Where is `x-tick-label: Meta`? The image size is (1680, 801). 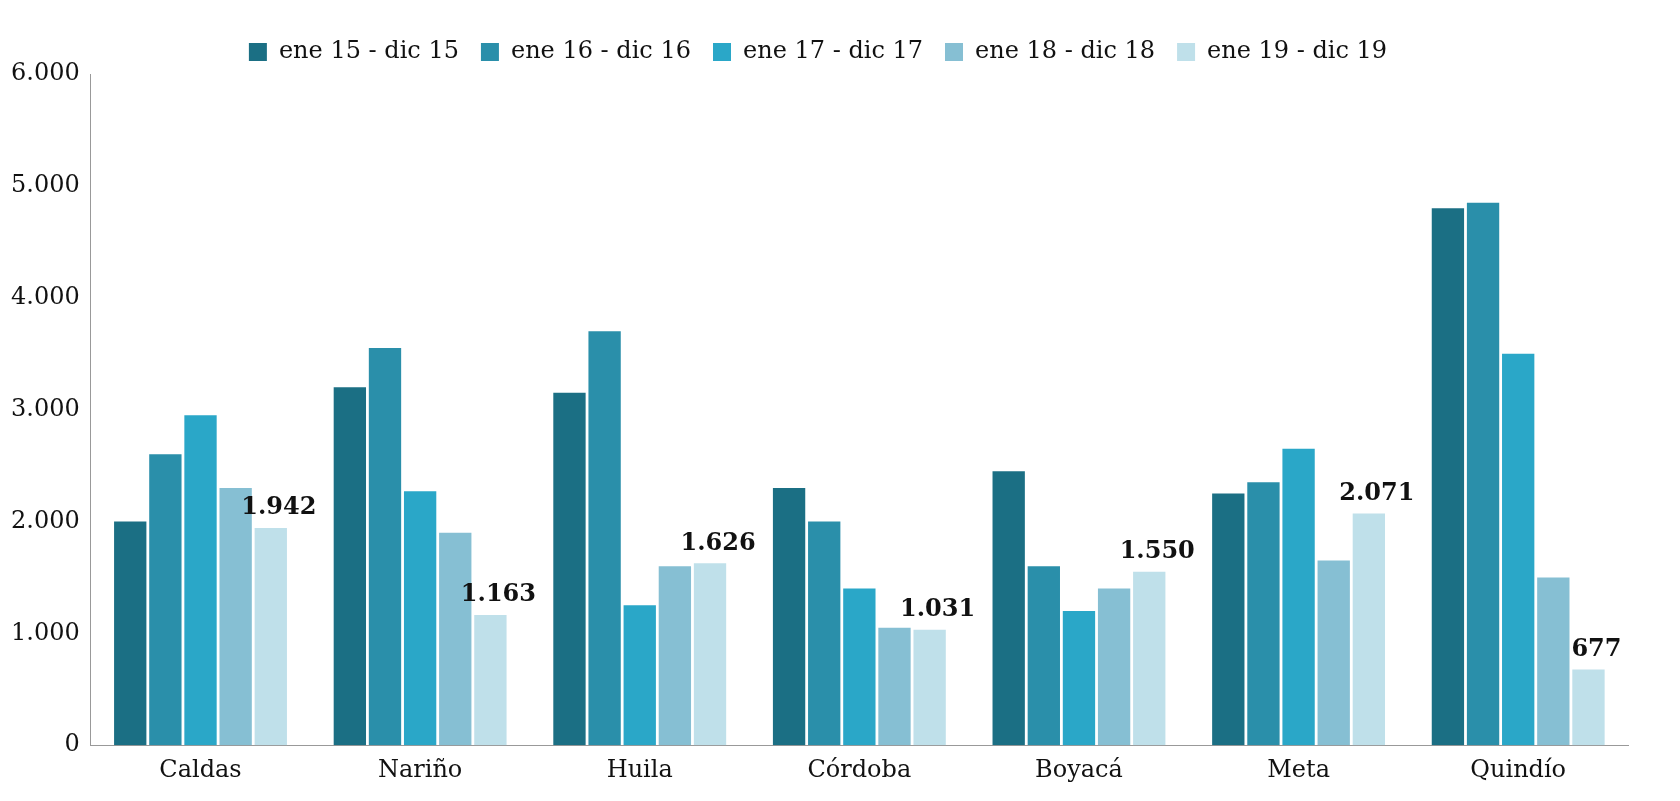
x-tick-label: Meta is located at coordinates (1298, 768).